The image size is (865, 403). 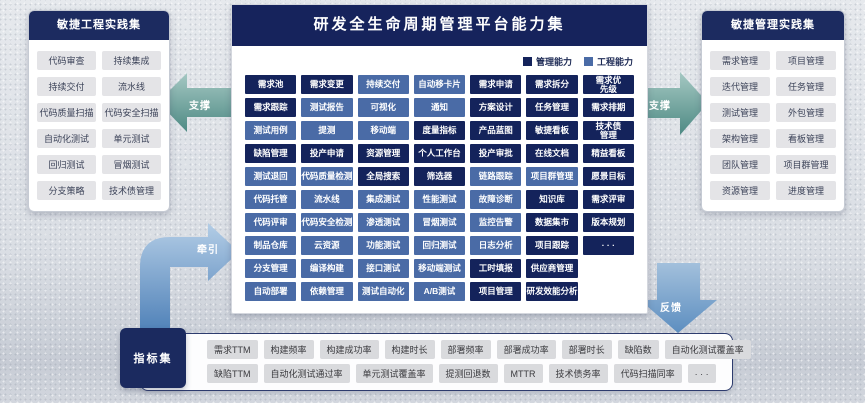 What do you see at coordinates (439, 291) in the screenshot?
I see `capability-row: 自动部署 依赖管理 测试自动化 A/B测试 项目管理 研发效能分析` at bounding box center [439, 291].